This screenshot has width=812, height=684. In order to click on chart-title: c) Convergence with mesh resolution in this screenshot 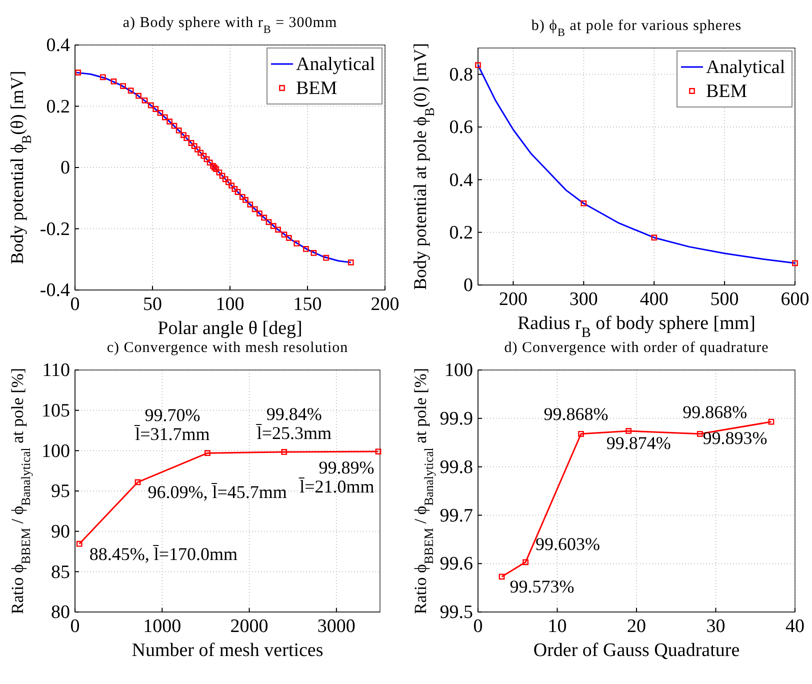, I will do `click(227, 348)`.